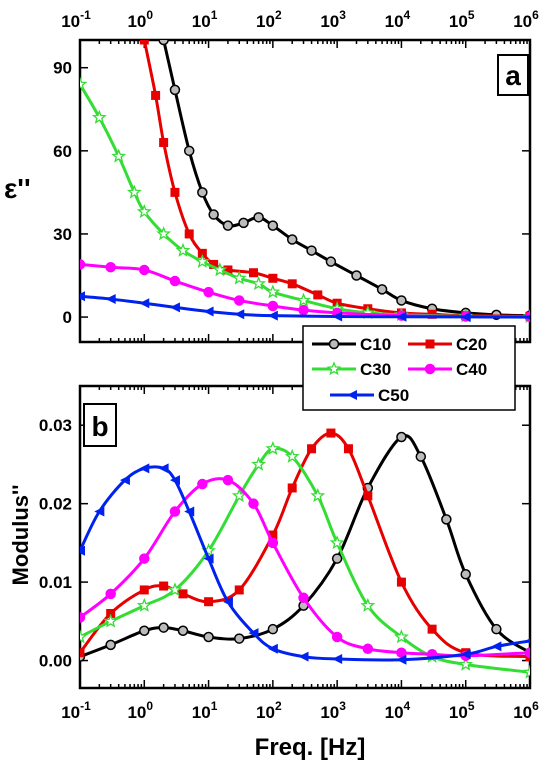 This screenshot has width=550, height=777. Describe the element at coordinates (333, 19) in the screenshot. I see `x-tick-label: 10³` at that location.